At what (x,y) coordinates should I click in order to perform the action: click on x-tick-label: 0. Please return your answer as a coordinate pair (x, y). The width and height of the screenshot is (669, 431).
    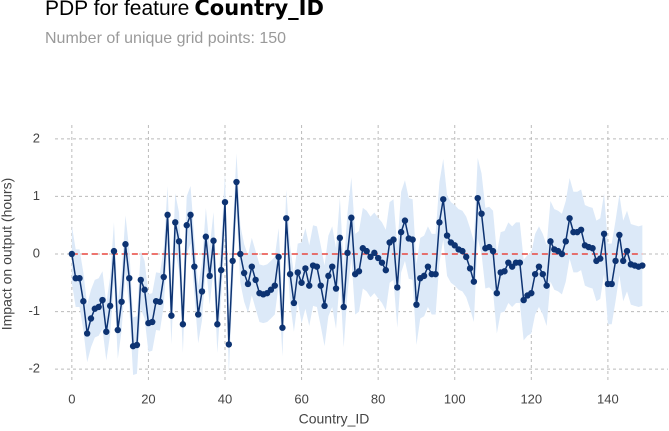
    Looking at the image, I should click on (71, 398).